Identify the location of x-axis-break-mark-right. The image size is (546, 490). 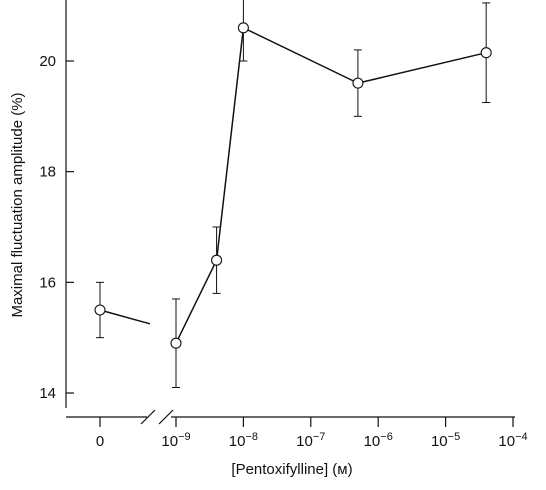
(166, 417).